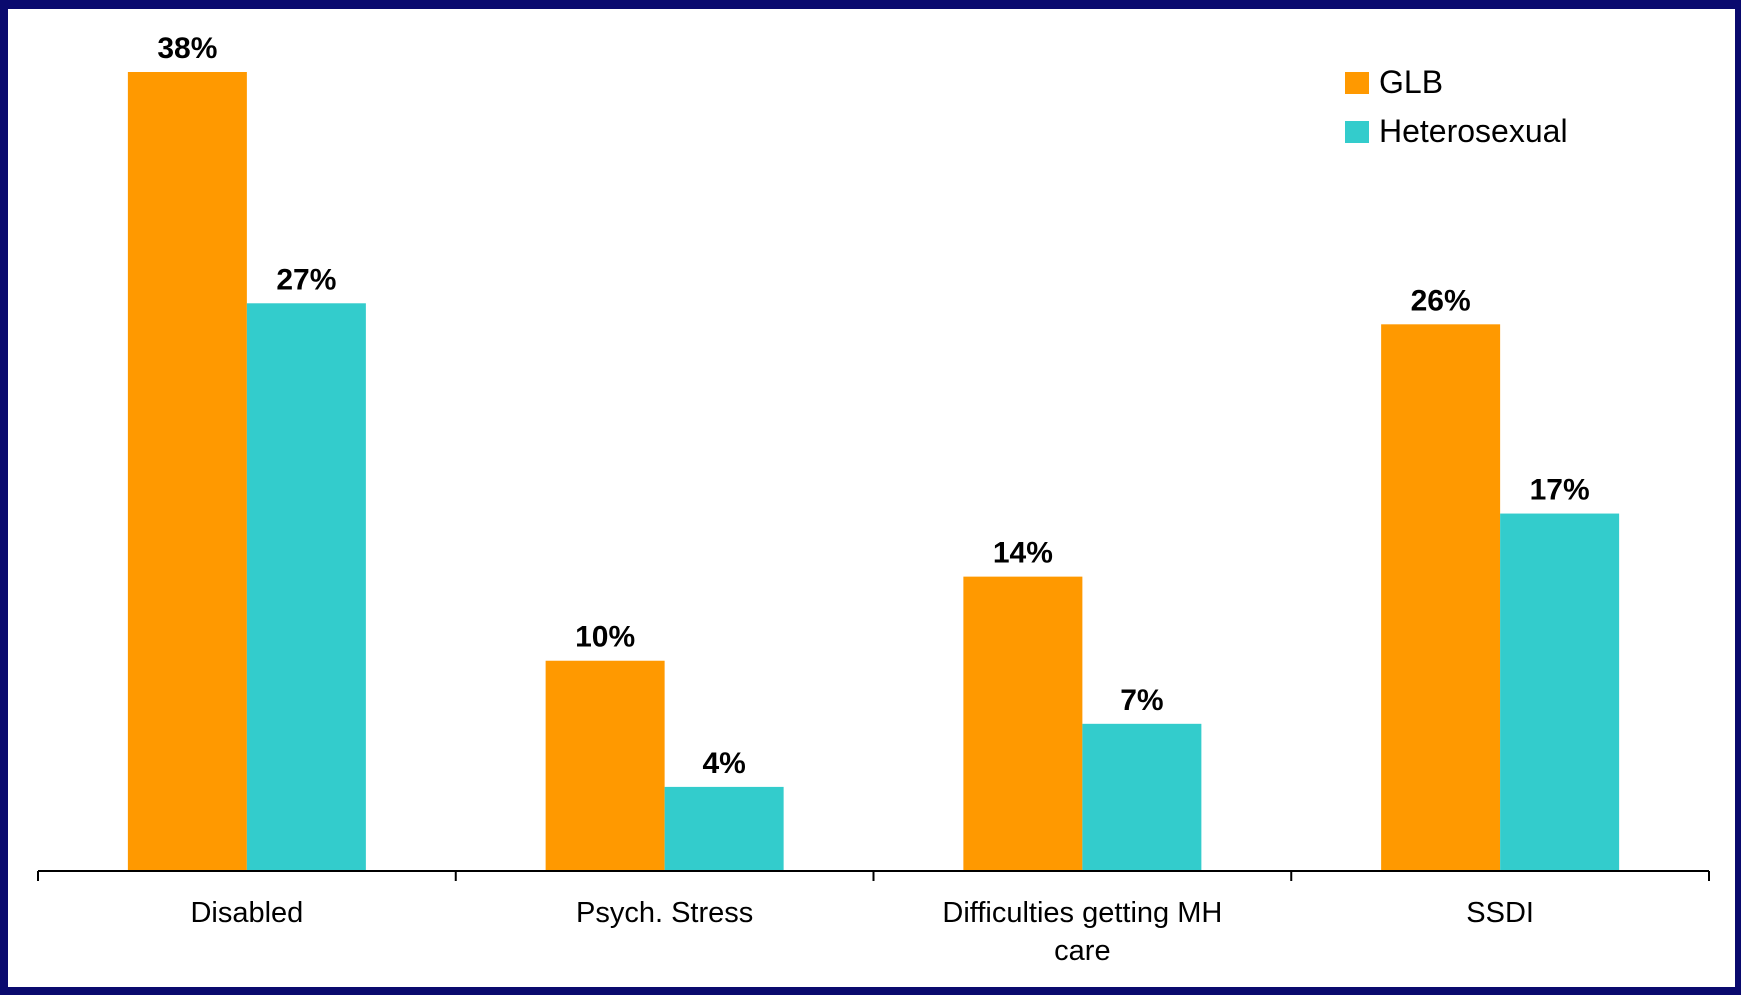 The width and height of the screenshot is (1741, 995). Describe the element at coordinates (1411, 82) in the screenshot. I see `legend-label-glb: GLB` at that location.